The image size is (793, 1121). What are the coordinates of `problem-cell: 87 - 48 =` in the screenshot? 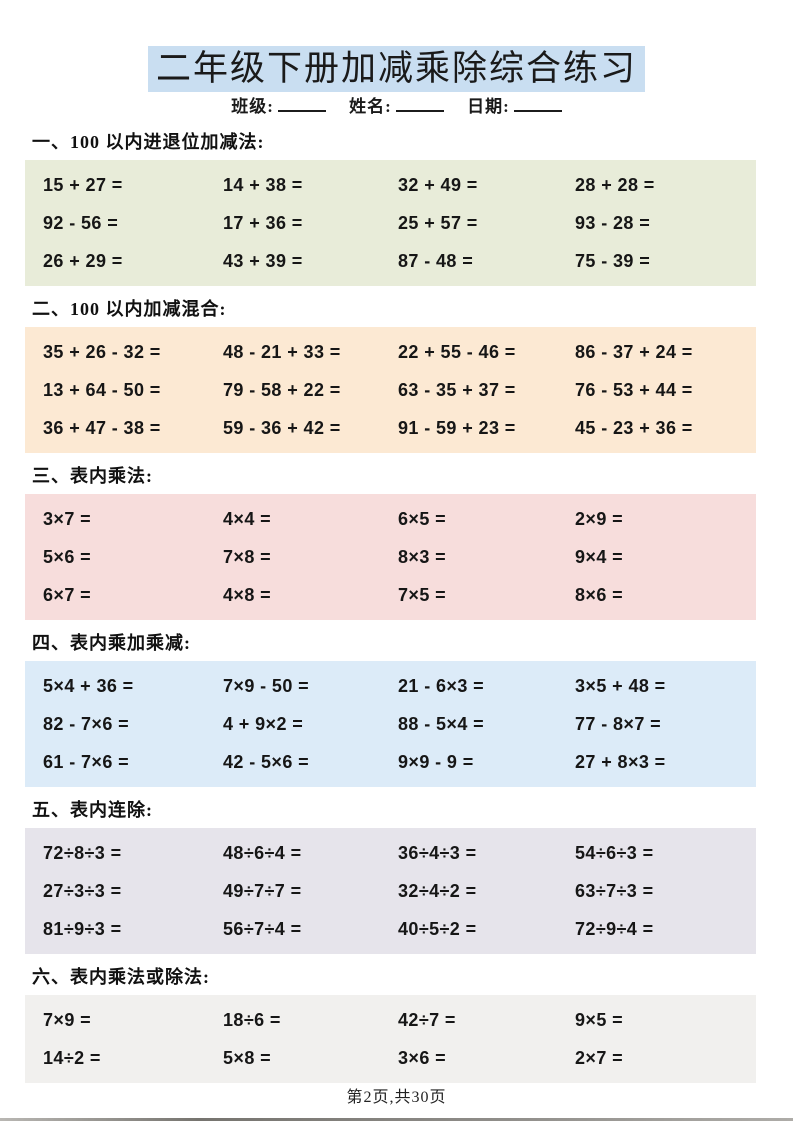 It's located at (436, 260).